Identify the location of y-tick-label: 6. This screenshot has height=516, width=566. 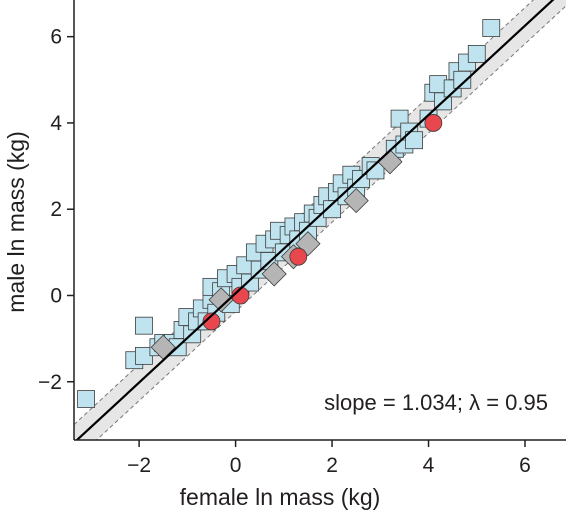
(56, 37).